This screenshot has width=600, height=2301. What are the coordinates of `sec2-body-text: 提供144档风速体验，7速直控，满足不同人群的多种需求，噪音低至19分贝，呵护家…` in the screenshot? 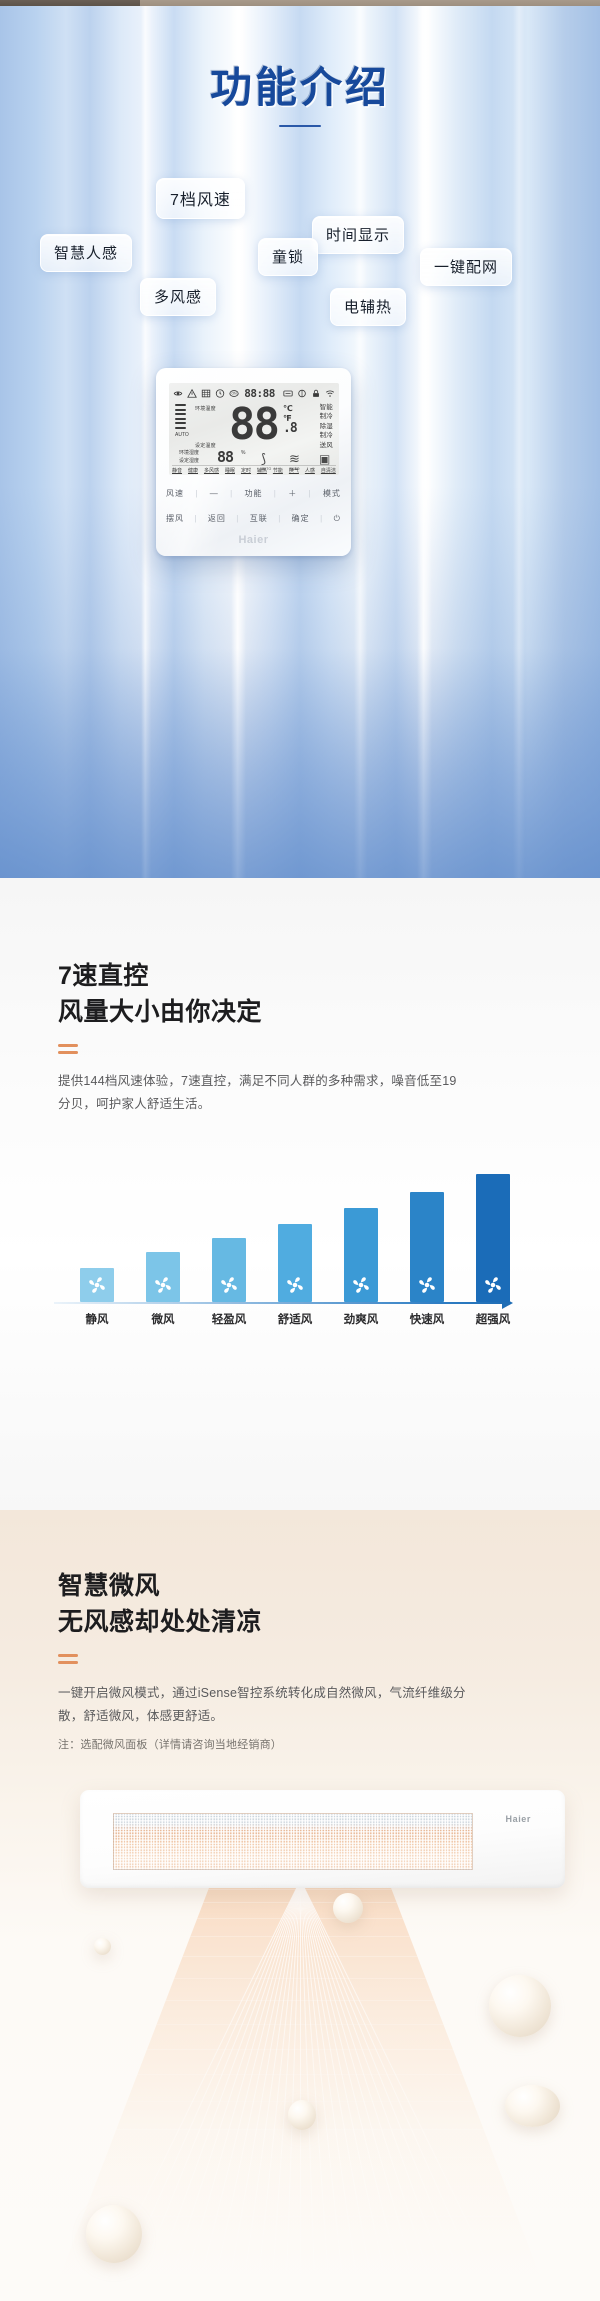 It's located at (257, 1092).